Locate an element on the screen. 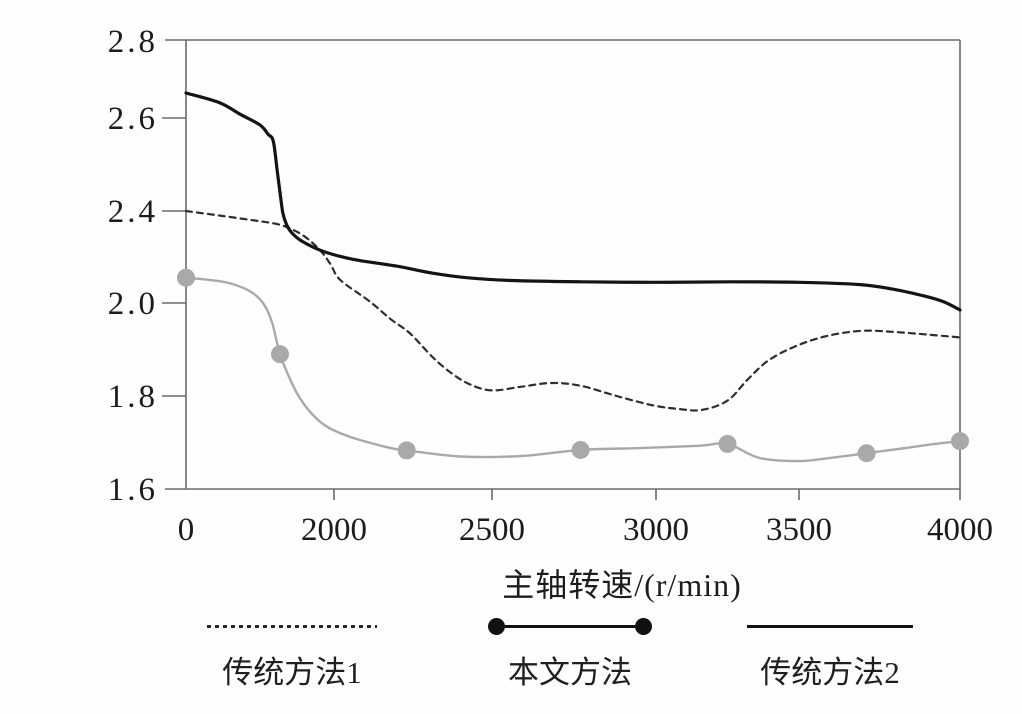  y-tick-label: 2.0 is located at coordinates (133, 304).